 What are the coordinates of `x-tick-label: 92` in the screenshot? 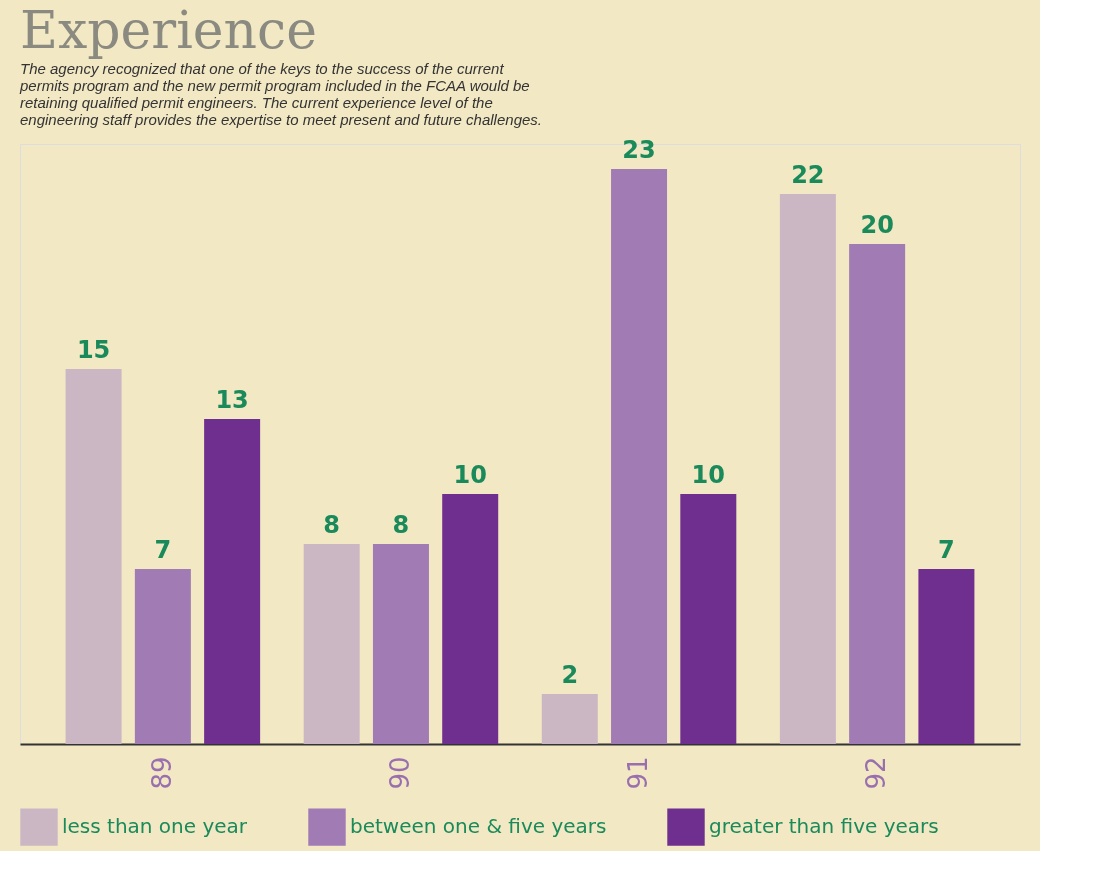 It's located at (876, 773).